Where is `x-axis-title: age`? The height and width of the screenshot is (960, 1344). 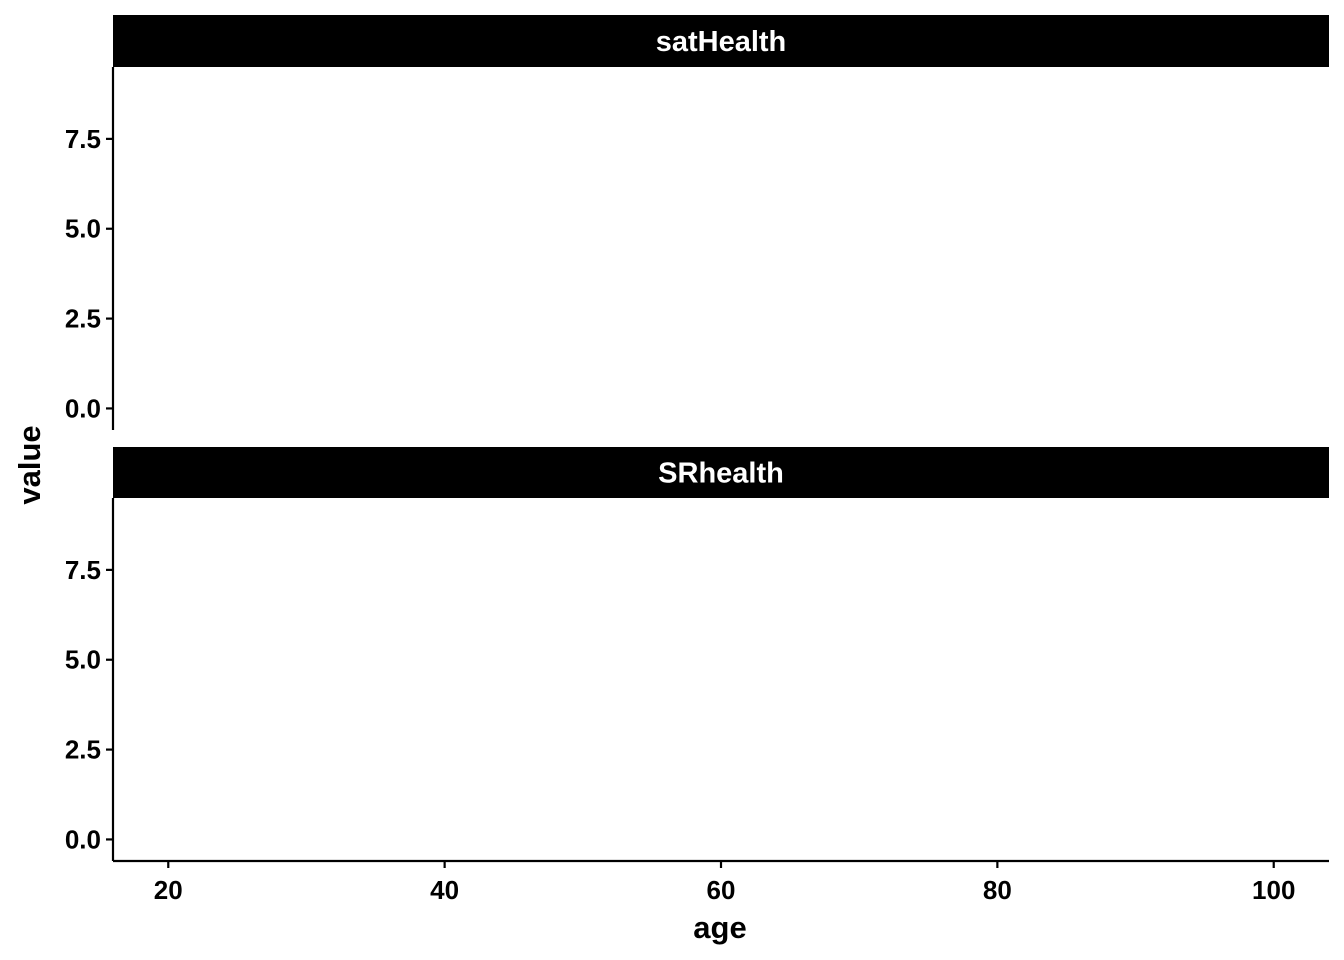
x-axis-title: age is located at coordinates (719, 927).